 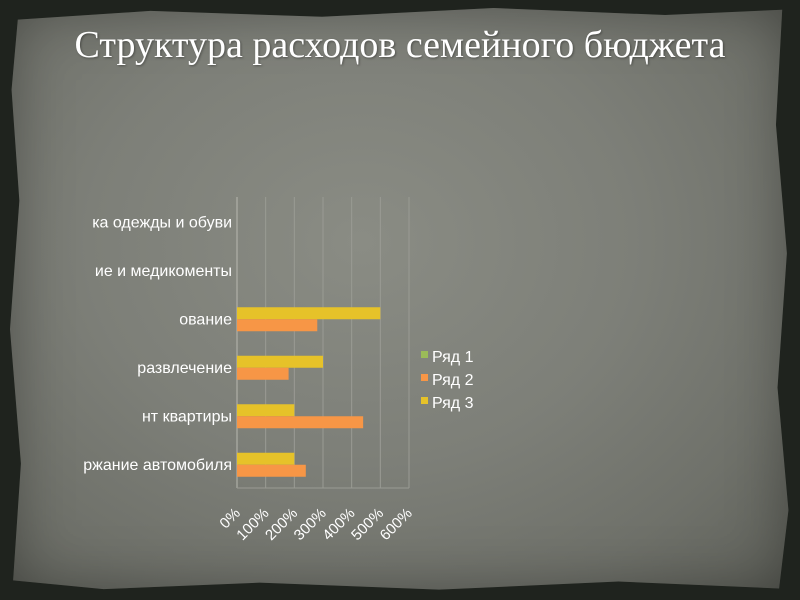 I want to click on category-label: ование, so click(x=205, y=319).